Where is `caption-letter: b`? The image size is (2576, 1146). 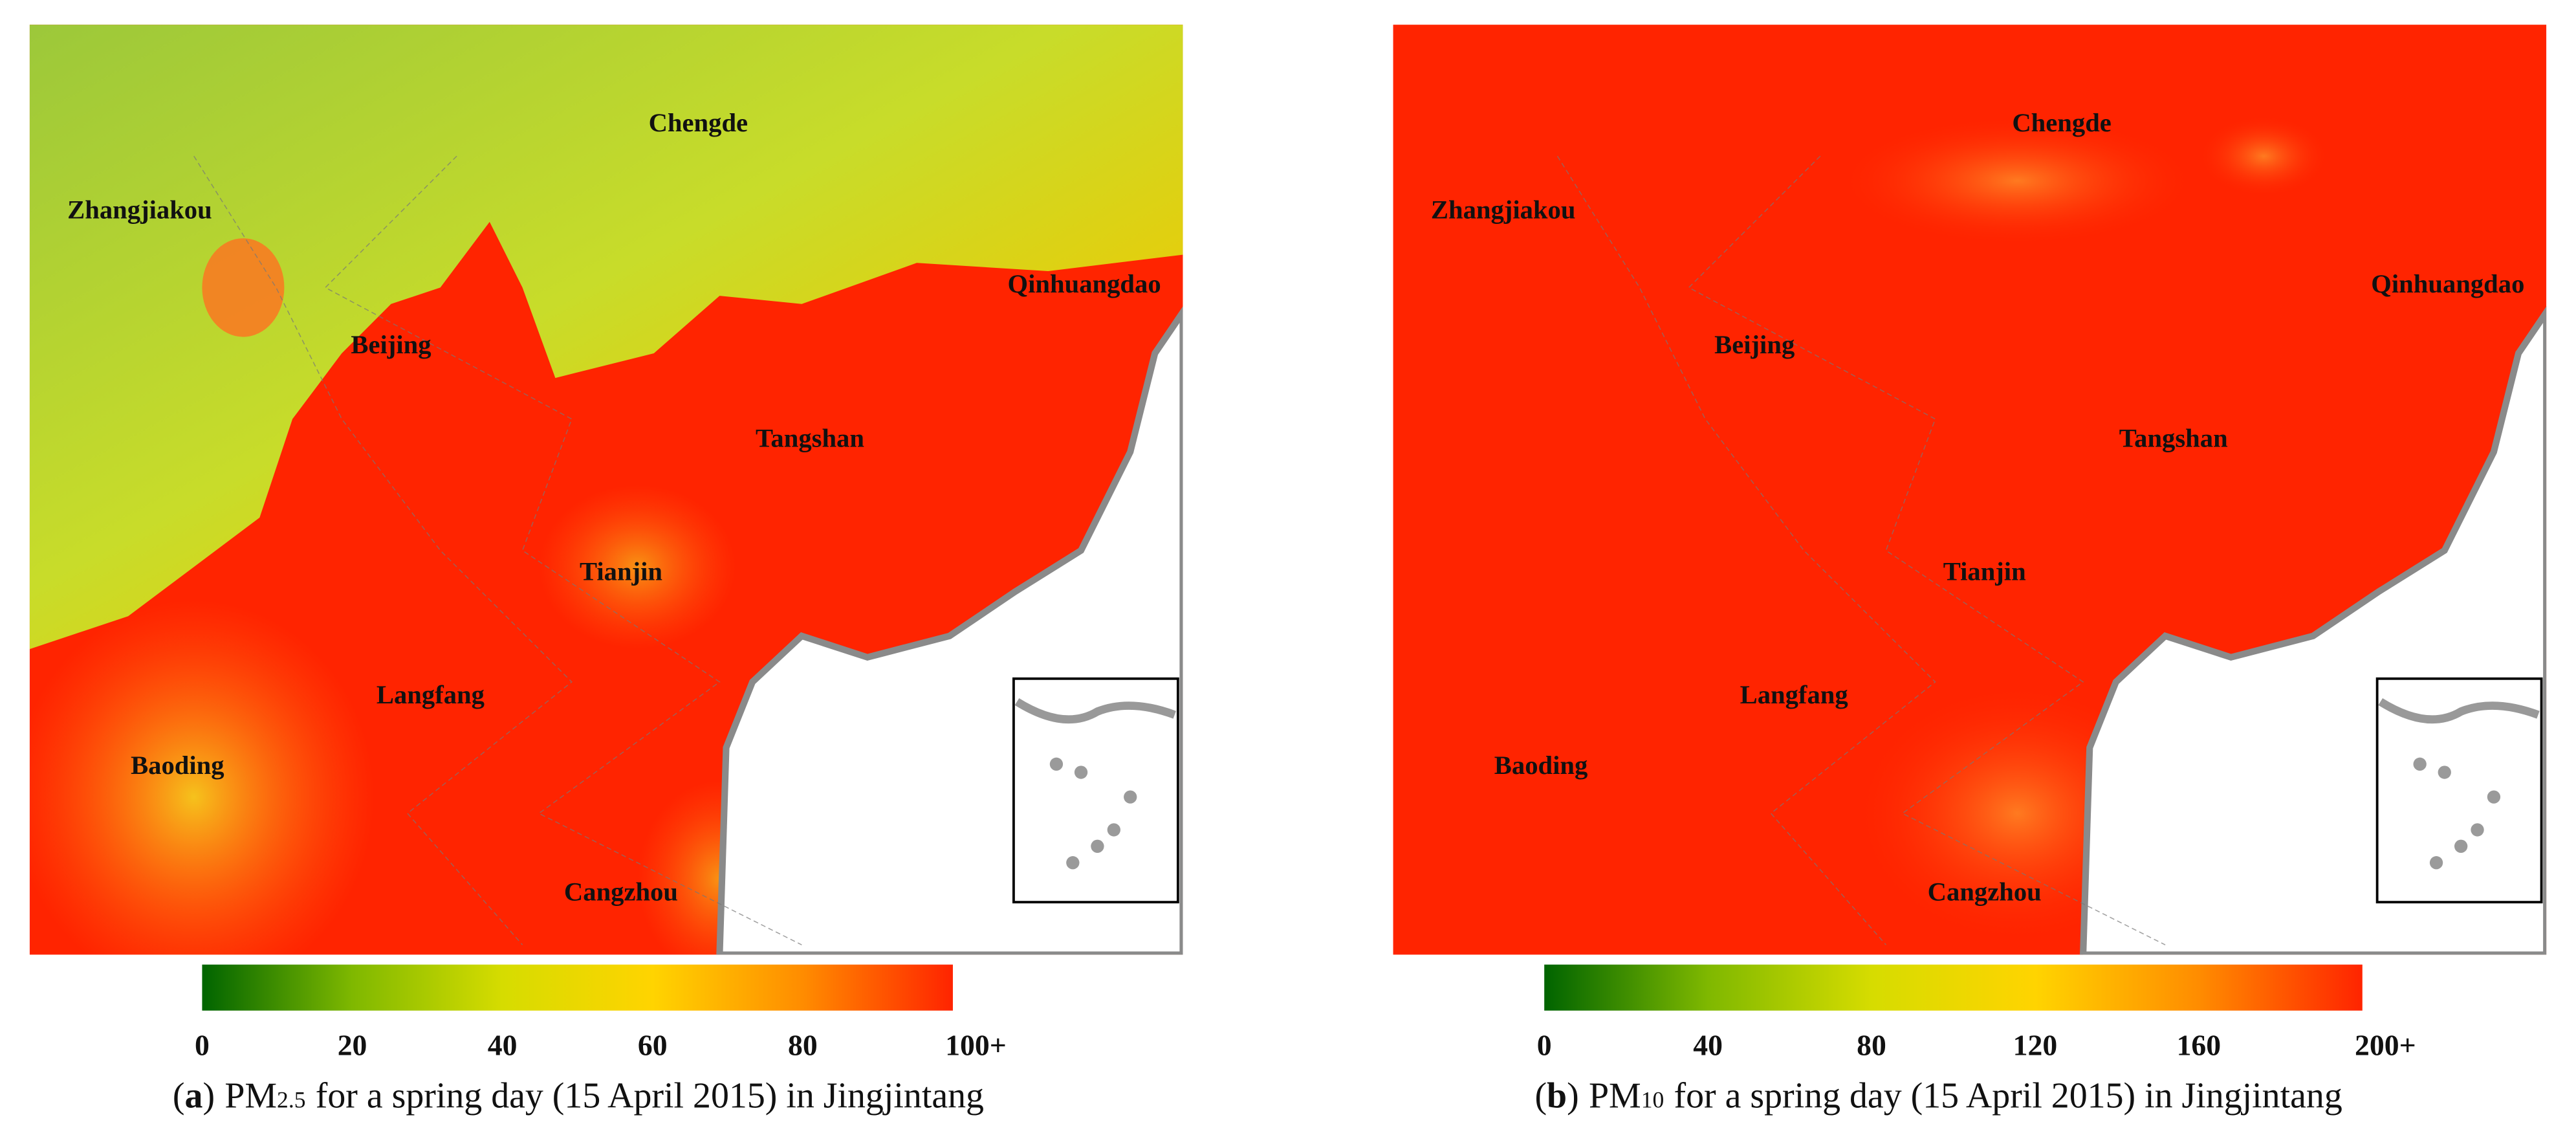 caption-letter: b is located at coordinates (1557, 1096).